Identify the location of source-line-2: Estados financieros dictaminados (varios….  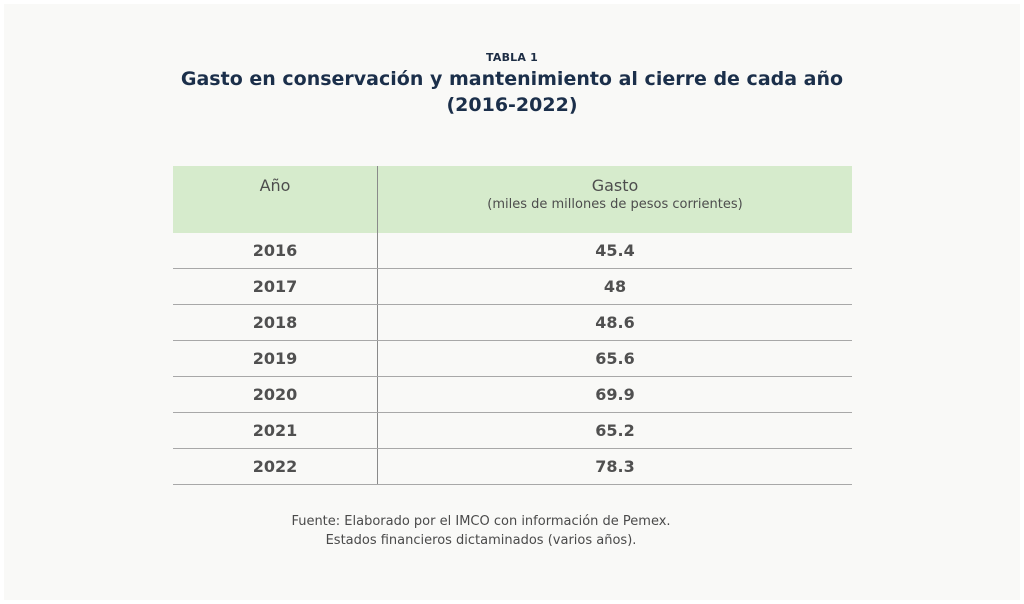
(481, 540).